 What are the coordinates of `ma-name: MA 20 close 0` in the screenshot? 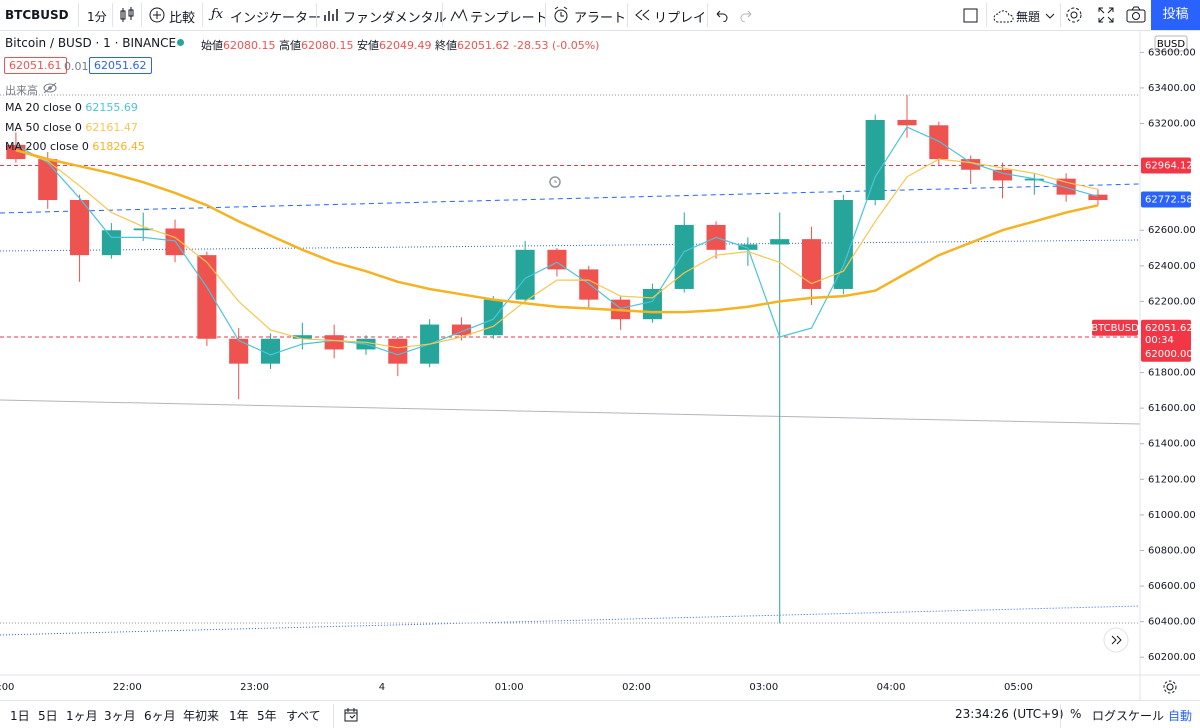 It's located at (43, 107).